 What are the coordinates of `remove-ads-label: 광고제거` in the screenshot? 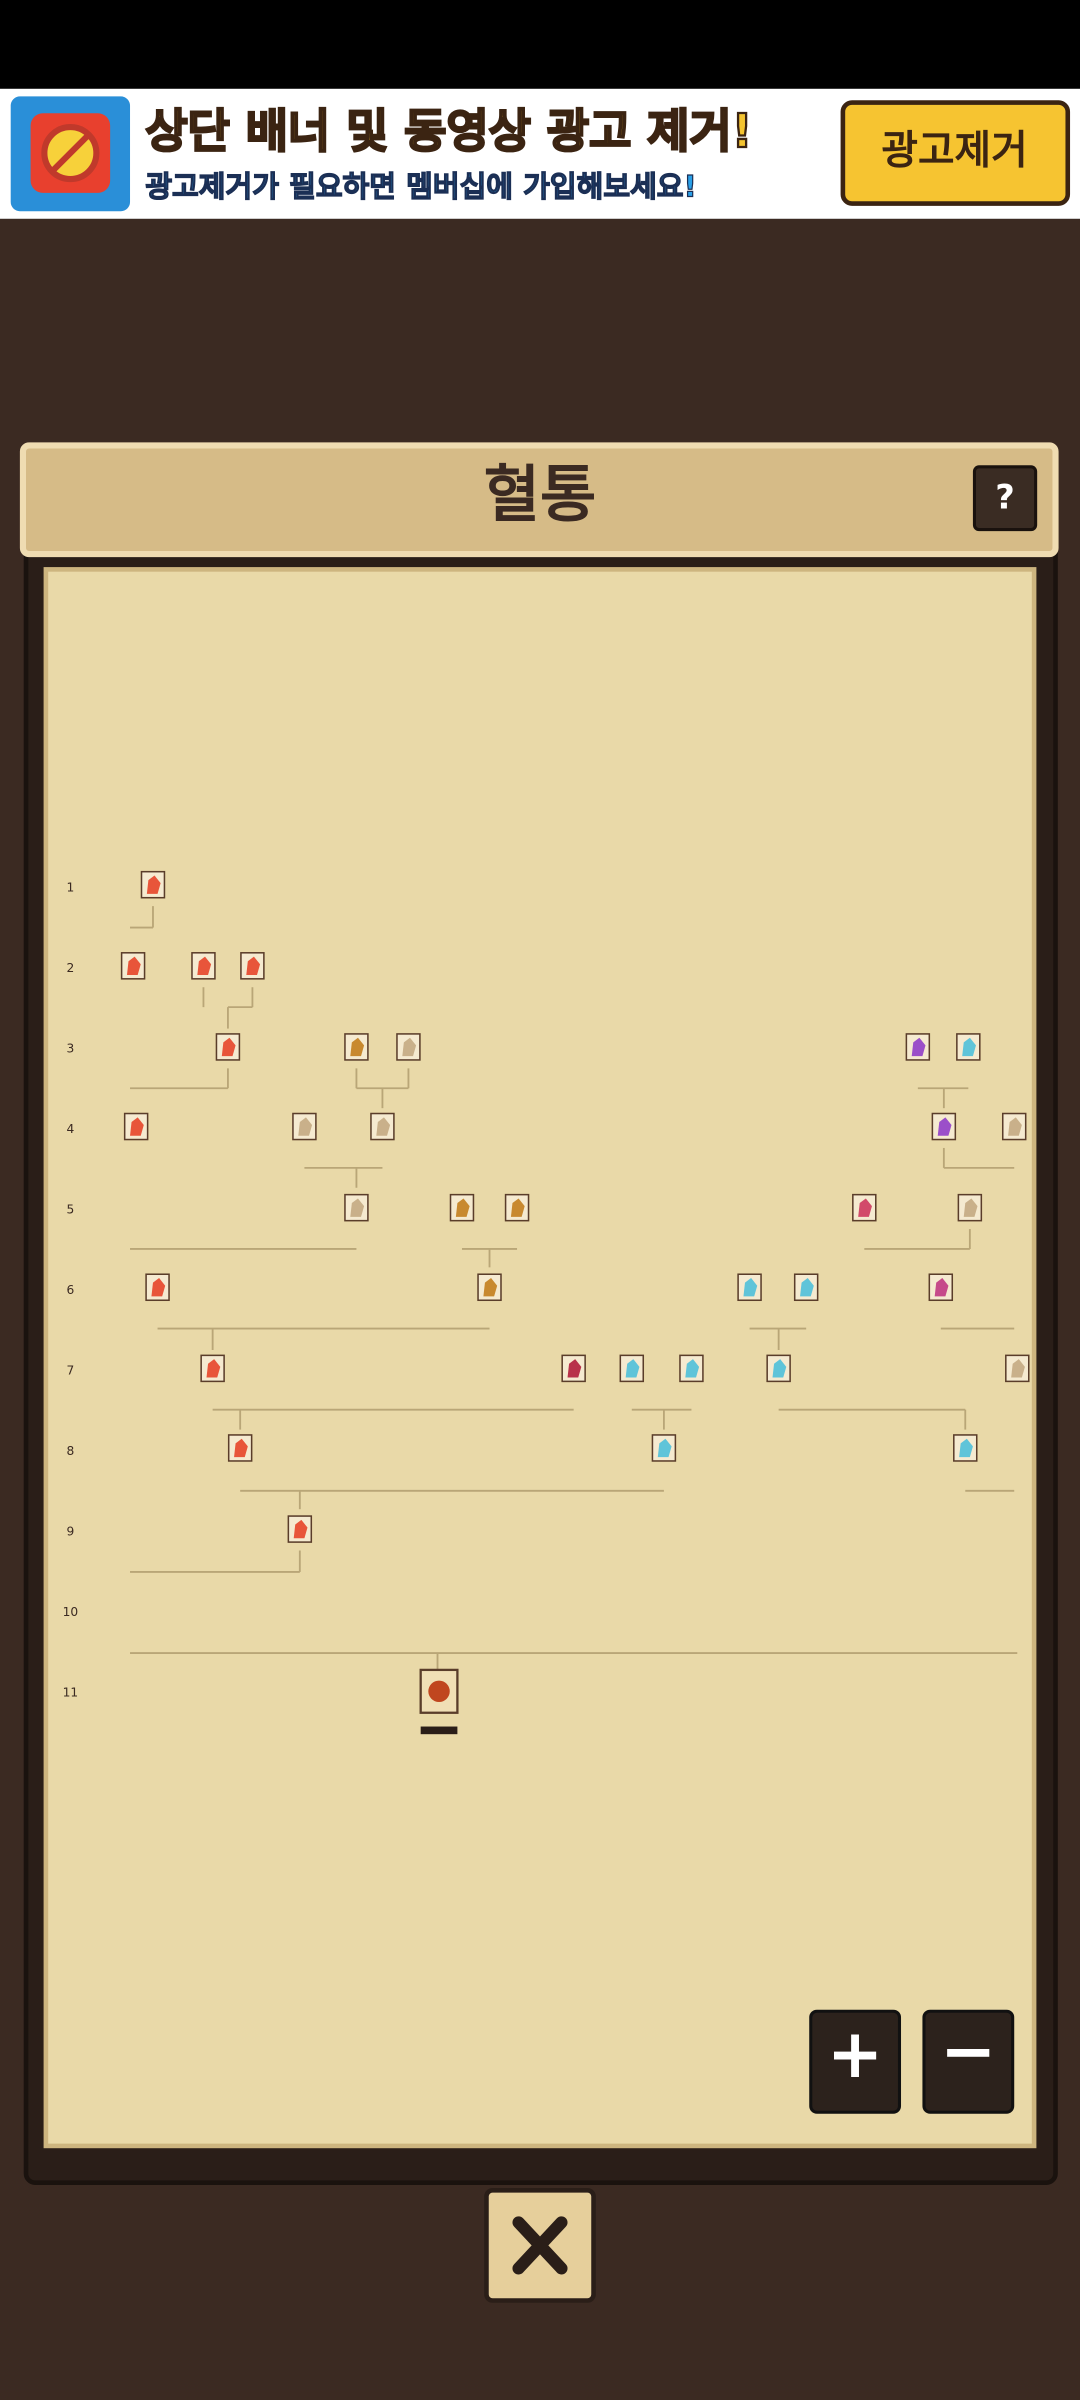 It's located at (954, 151).